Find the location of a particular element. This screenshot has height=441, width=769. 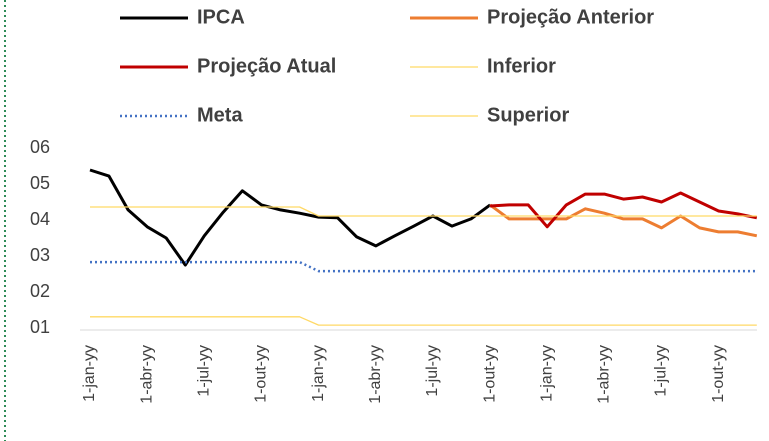

legend-label: Projeção Anterior is located at coordinates (570, 17).